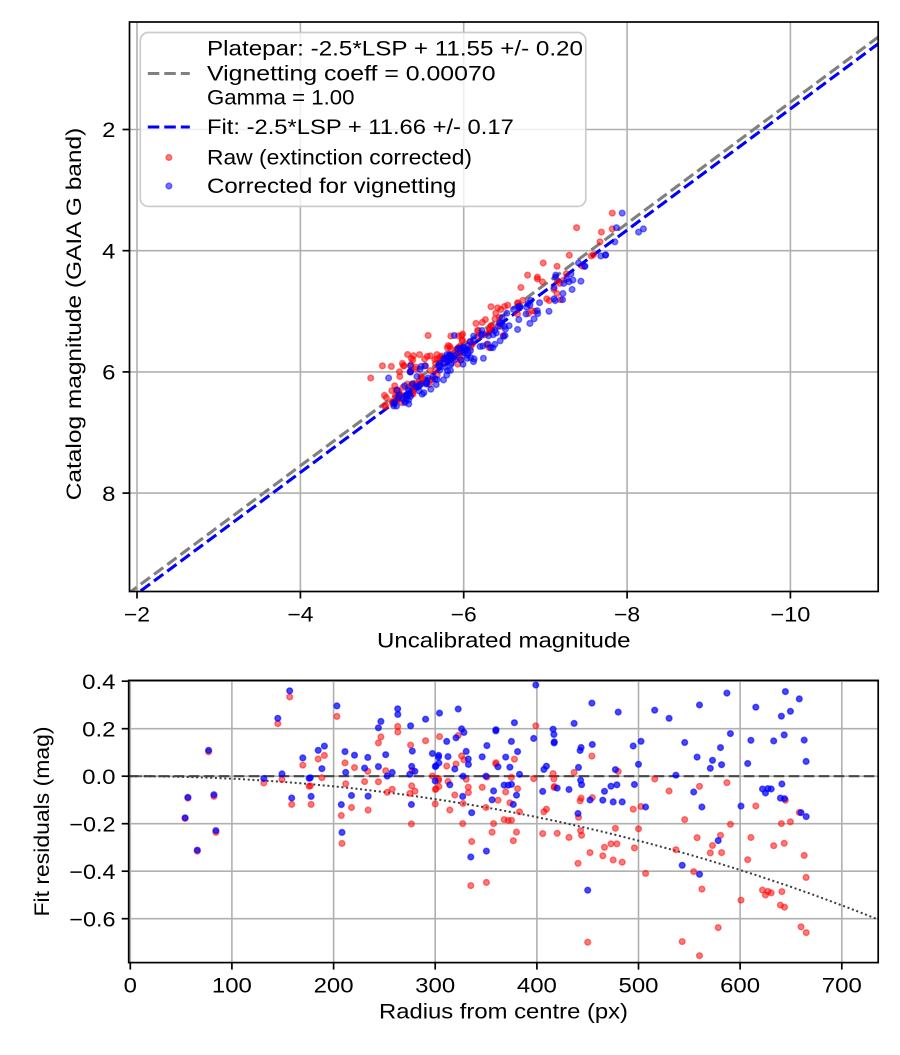 The width and height of the screenshot is (900, 1055). I want to click on svg-text: 500, so click(639, 986).